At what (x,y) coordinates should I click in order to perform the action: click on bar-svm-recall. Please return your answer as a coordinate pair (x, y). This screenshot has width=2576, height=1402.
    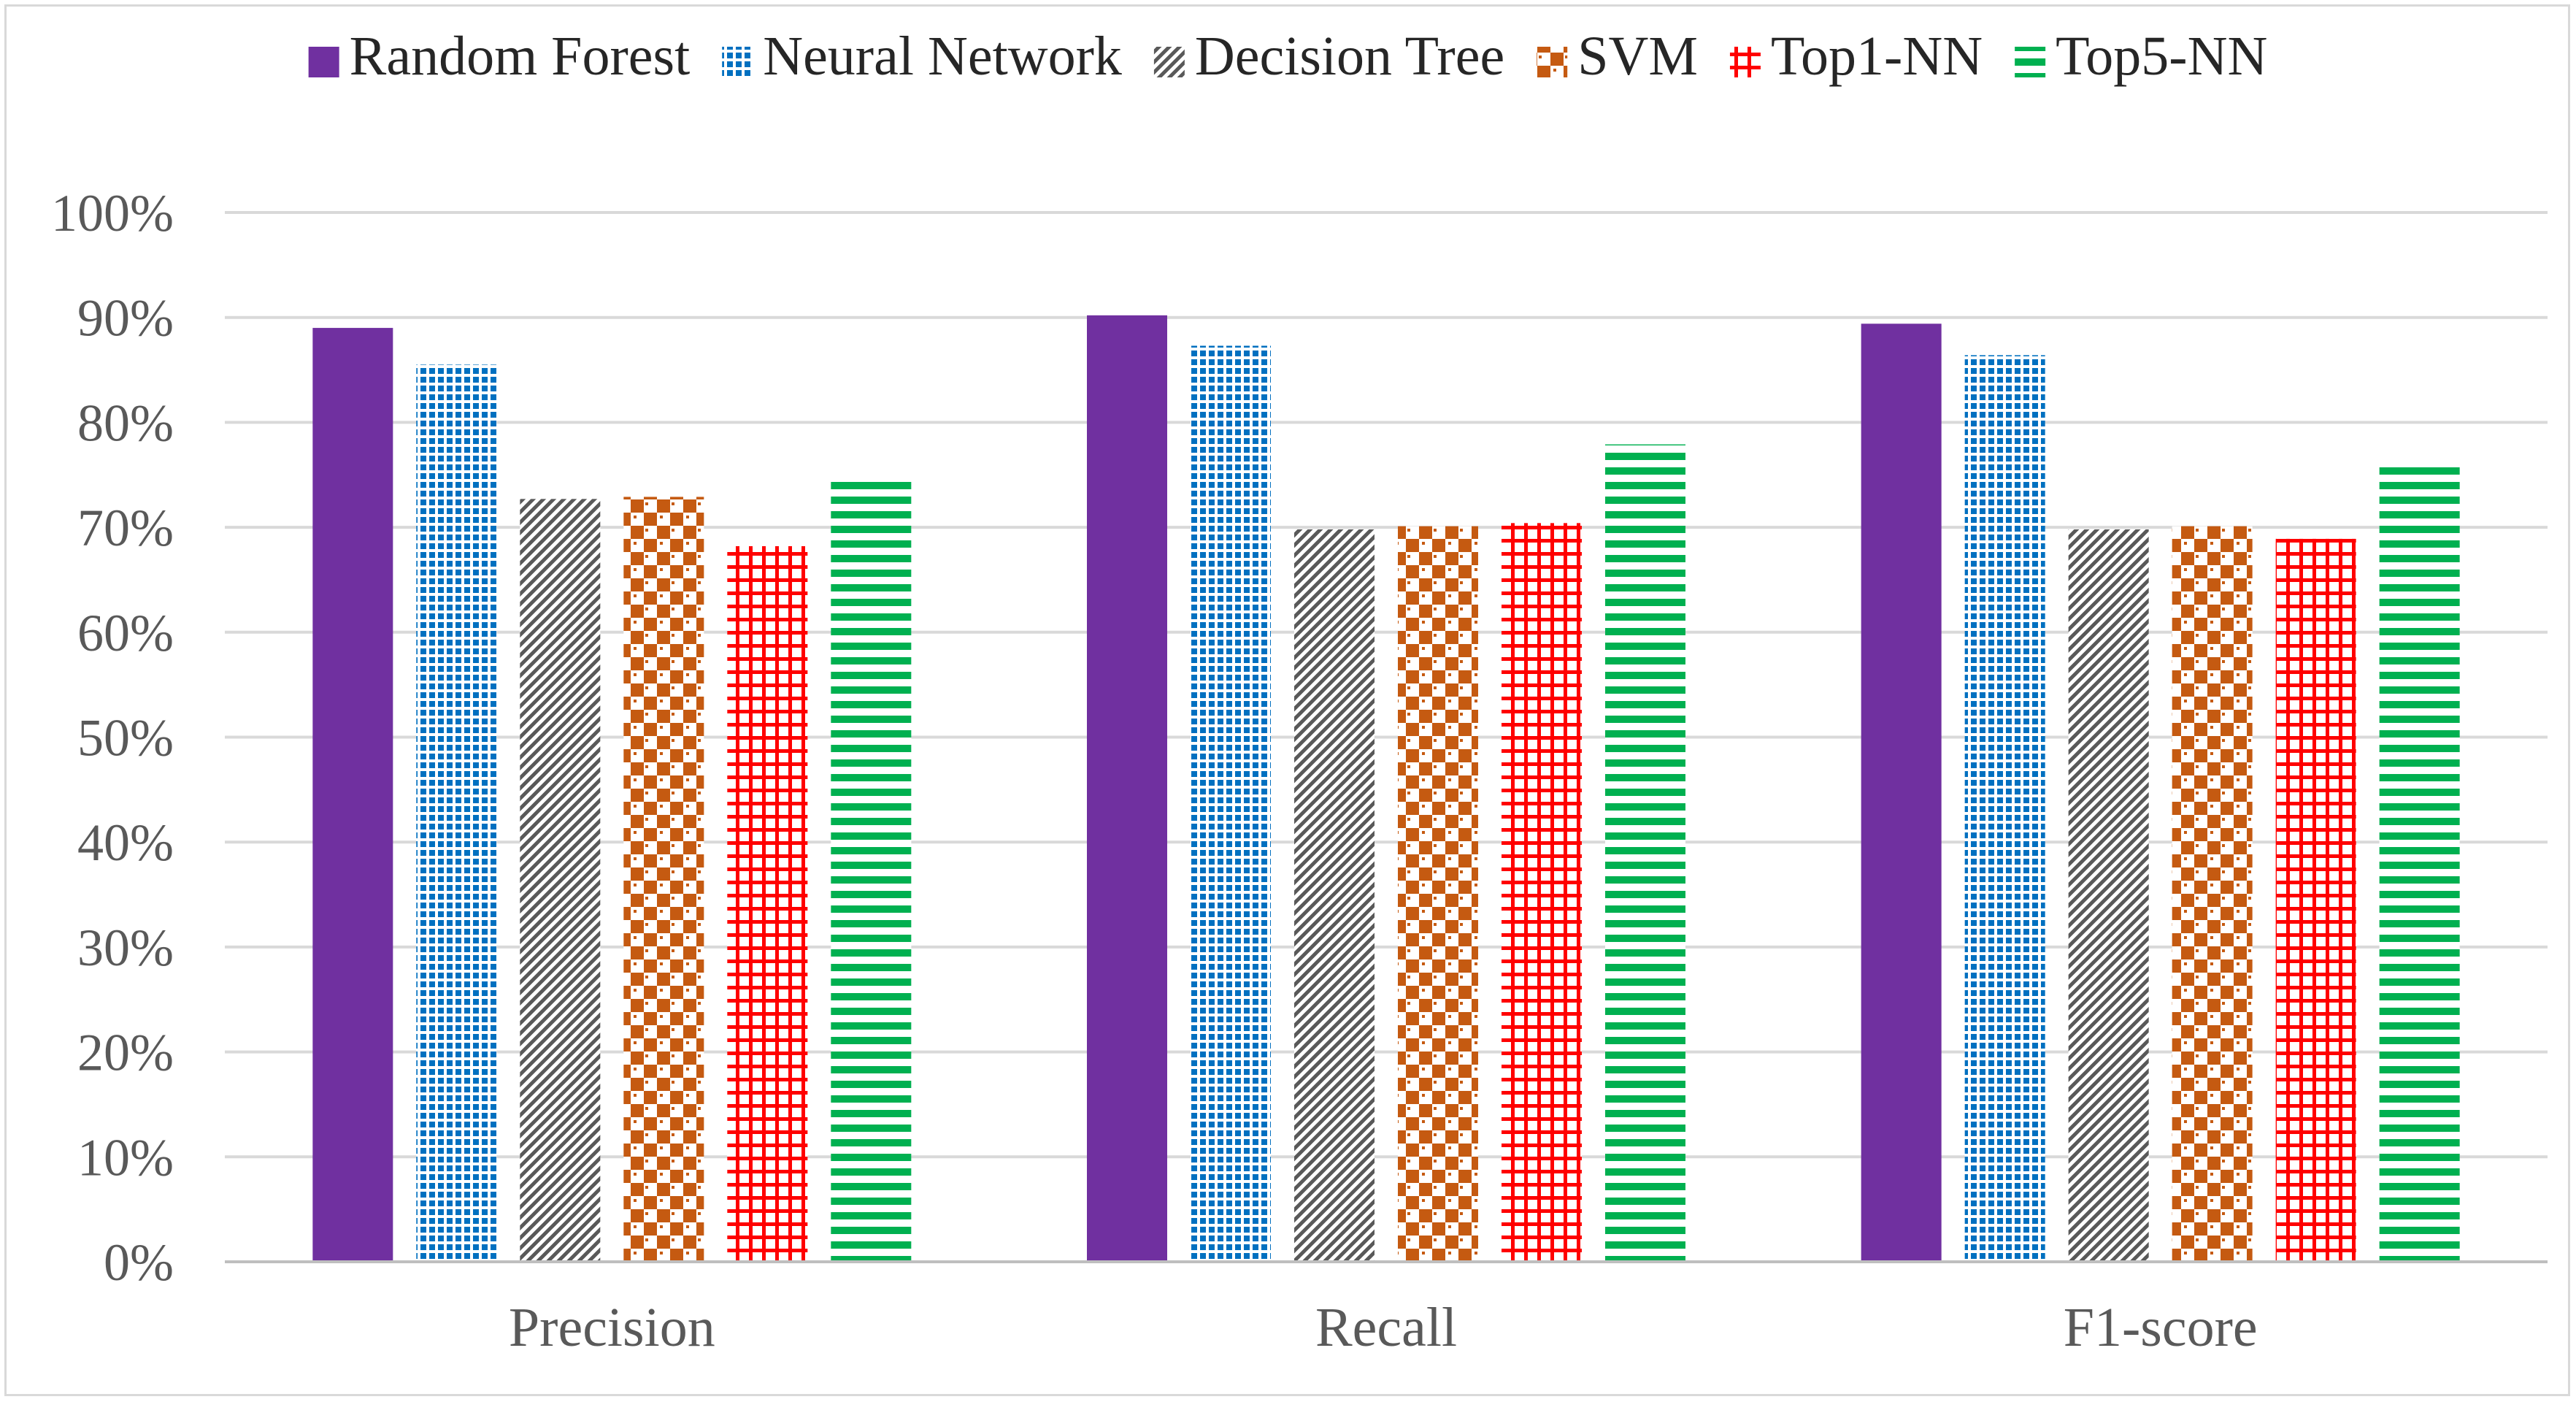
    Looking at the image, I should click on (1438, 894).